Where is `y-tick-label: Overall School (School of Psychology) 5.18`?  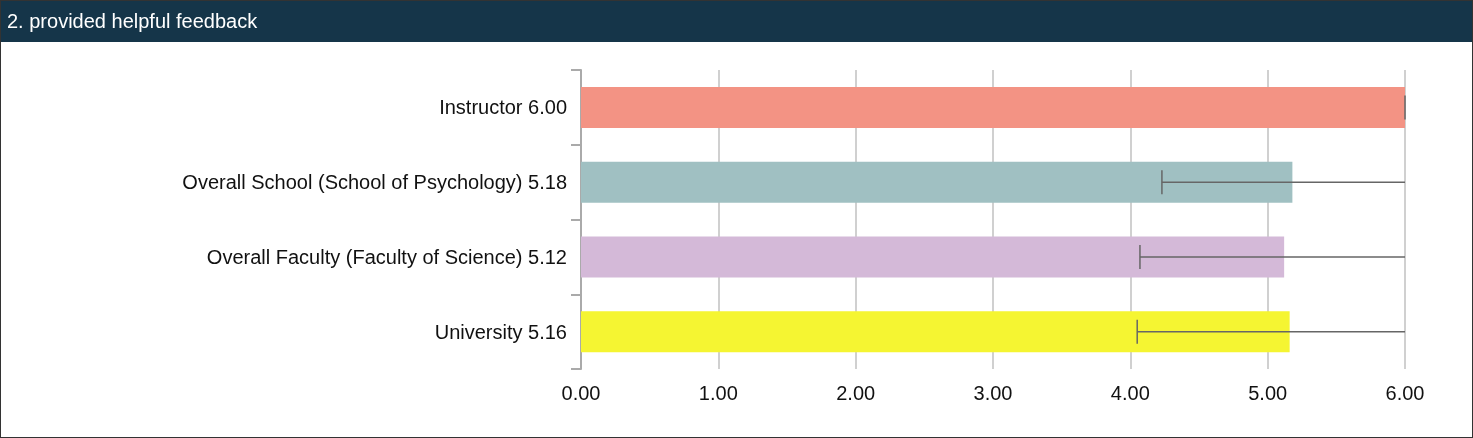 y-tick-label: Overall School (School of Psychology) 5.18 is located at coordinates (374, 182).